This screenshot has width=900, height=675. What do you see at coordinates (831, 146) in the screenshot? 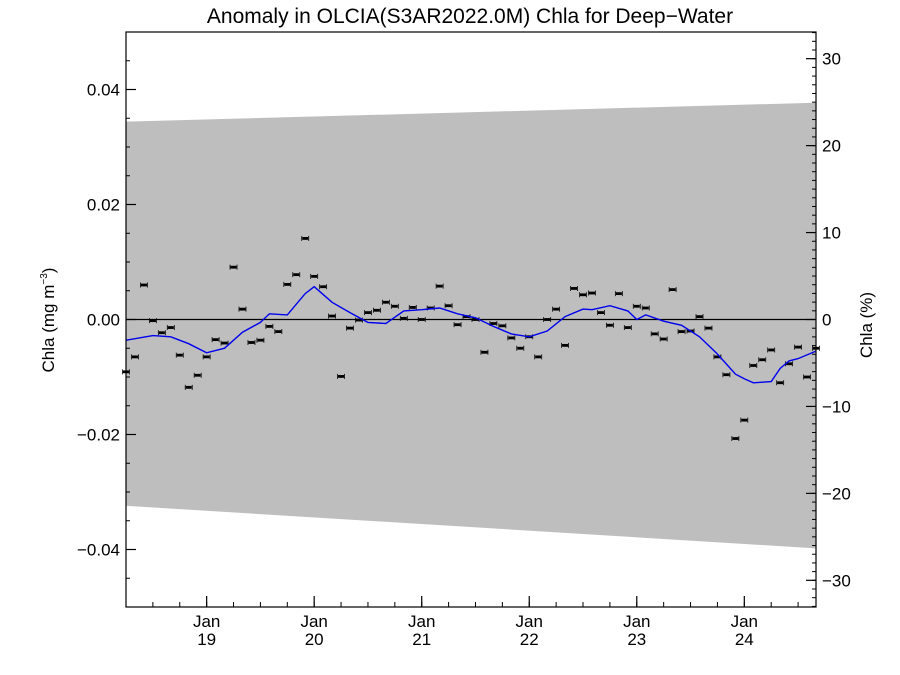
I see `right-tick-label: 20` at bounding box center [831, 146].